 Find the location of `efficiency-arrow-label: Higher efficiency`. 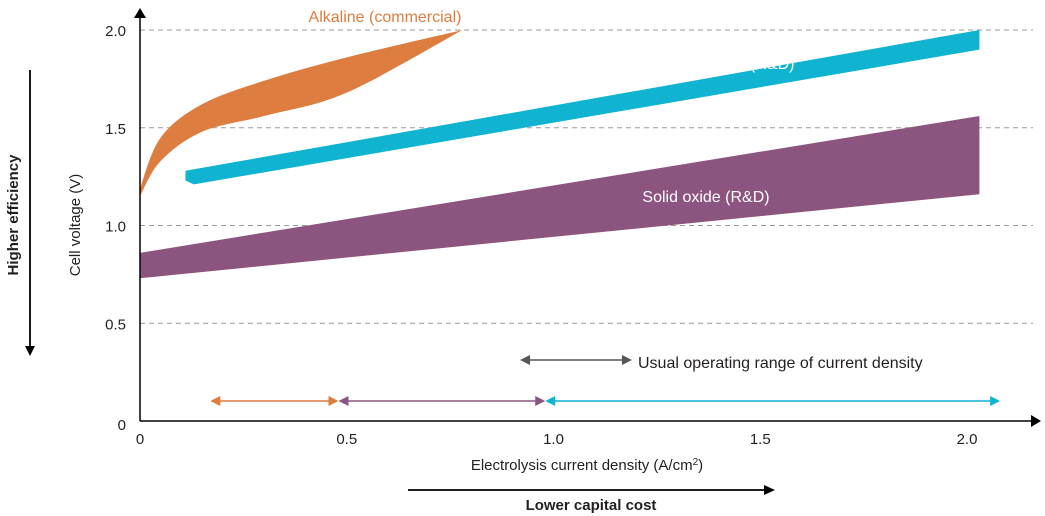

efficiency-arrow-label: Higher efficiency is located at coordinates (13, 215).